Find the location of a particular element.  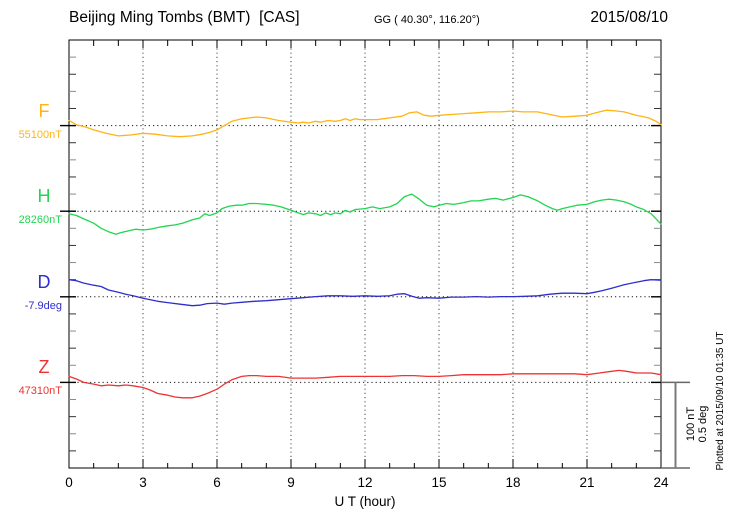

component-baseline-value-z: 47310nT is located at coordinates (40, 391).